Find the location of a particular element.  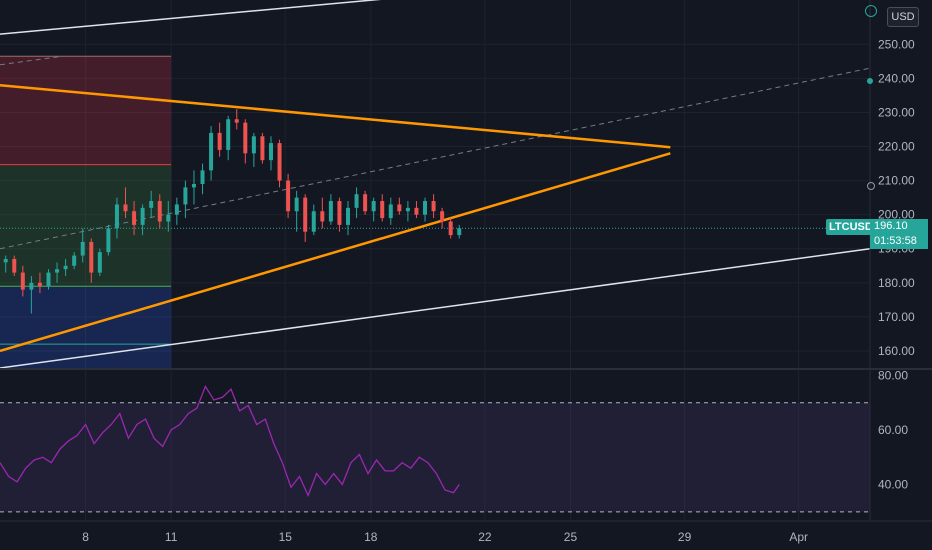

x-tick-label: 29 is located at coordinates (685, 537).